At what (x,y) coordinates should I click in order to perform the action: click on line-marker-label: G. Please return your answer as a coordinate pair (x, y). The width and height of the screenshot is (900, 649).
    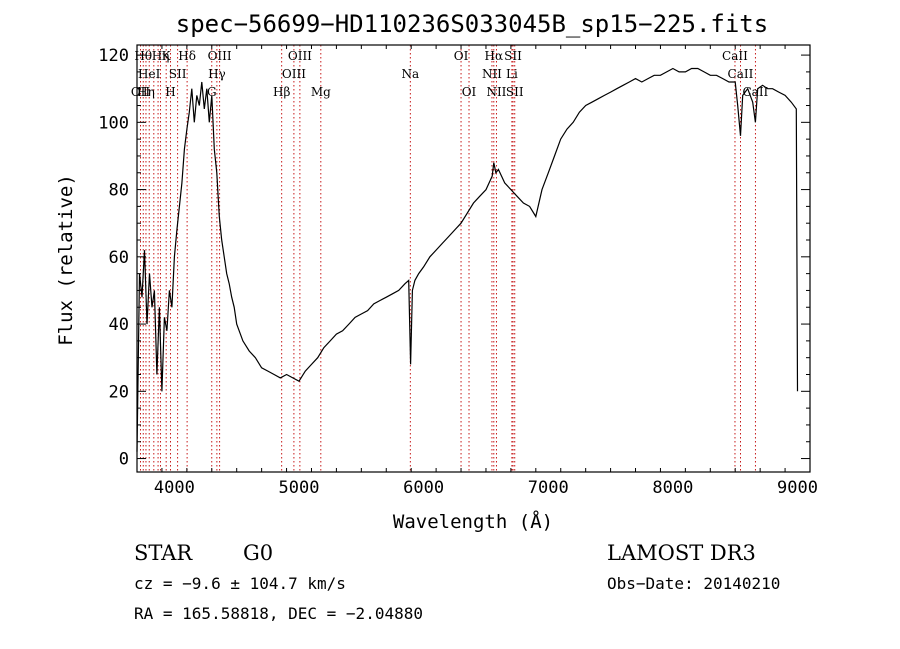
    Looking at the image, I should click on (212, 92).